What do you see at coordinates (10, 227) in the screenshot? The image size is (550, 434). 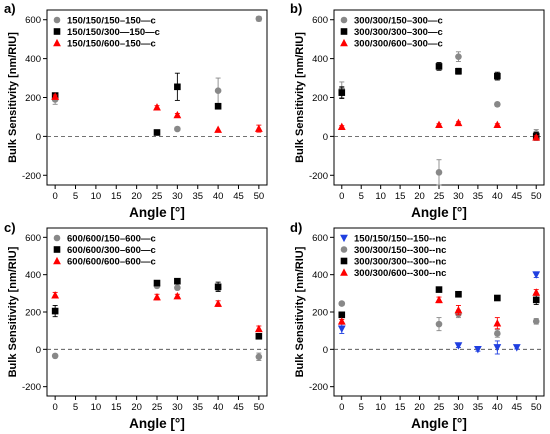 I see `panel-label: c)` at bounding box center [10, 227].